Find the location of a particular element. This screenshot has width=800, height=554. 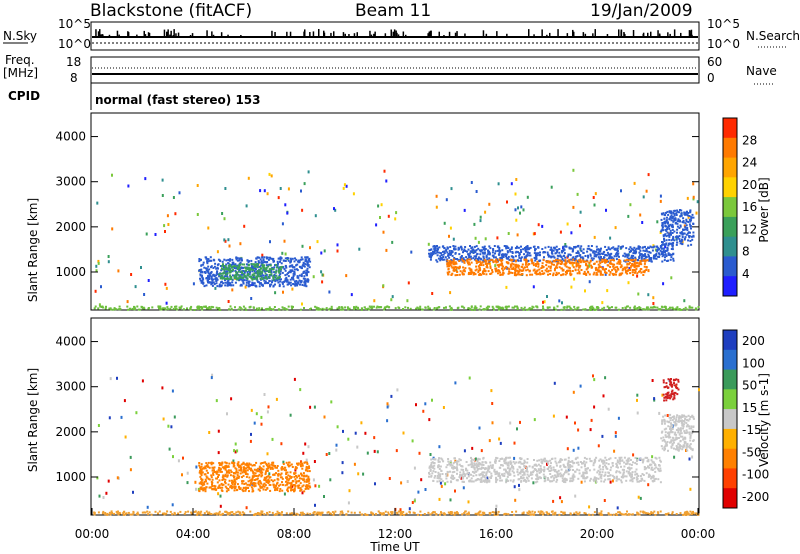

date-title: 19/Jan/2009 is located at coordinates (641, 11).